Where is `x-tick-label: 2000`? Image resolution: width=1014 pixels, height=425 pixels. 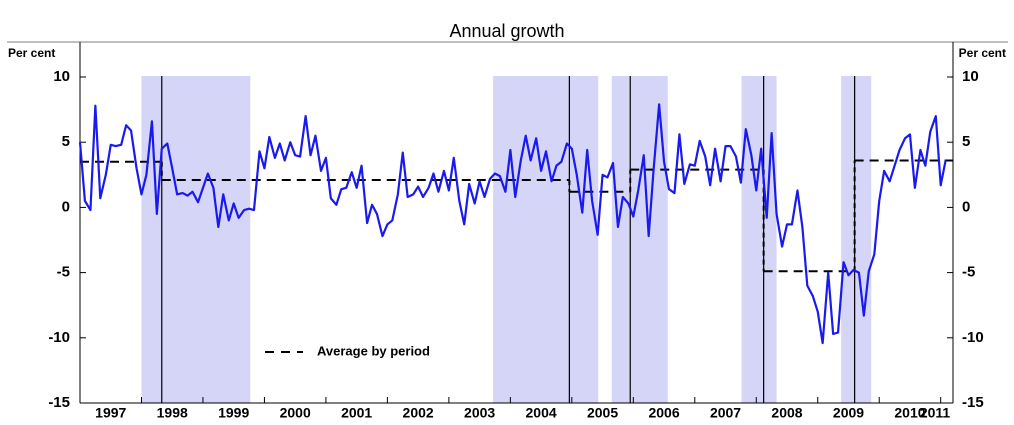 x-tick-label: 2000 is located at coordinates (295, 413).